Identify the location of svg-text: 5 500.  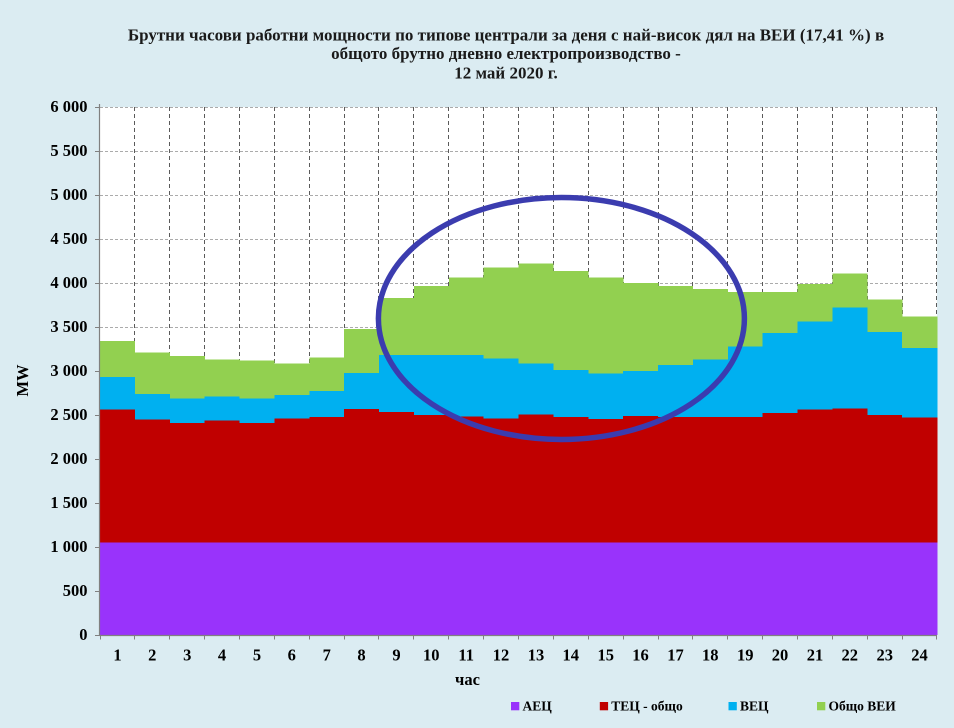
(68, 150).